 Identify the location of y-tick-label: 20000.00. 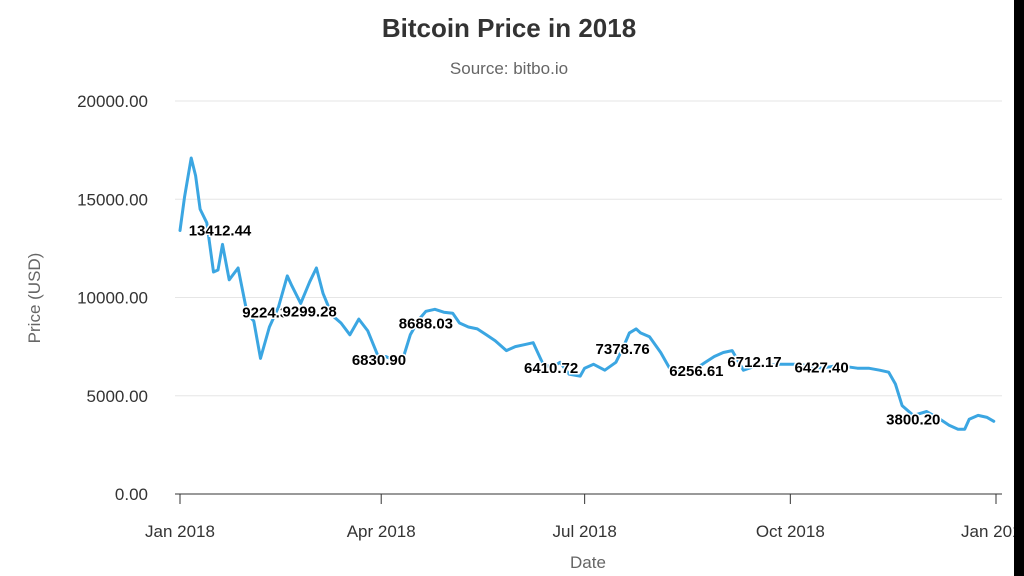
(112, 101).